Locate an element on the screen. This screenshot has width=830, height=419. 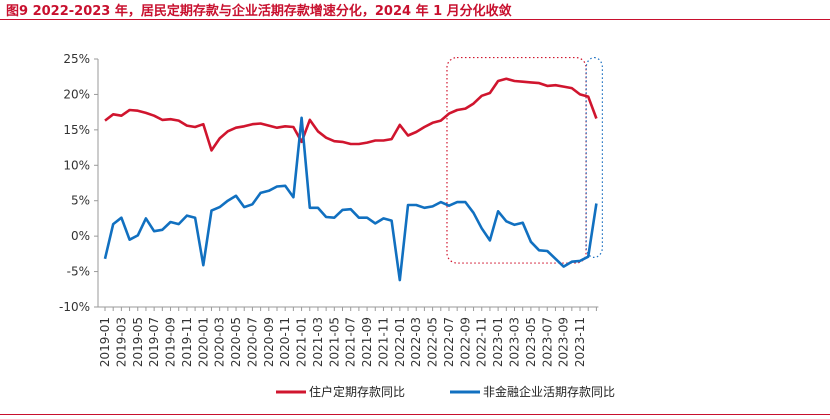
x-tick-label: 2019-11 is located at coordinates (187, 342).